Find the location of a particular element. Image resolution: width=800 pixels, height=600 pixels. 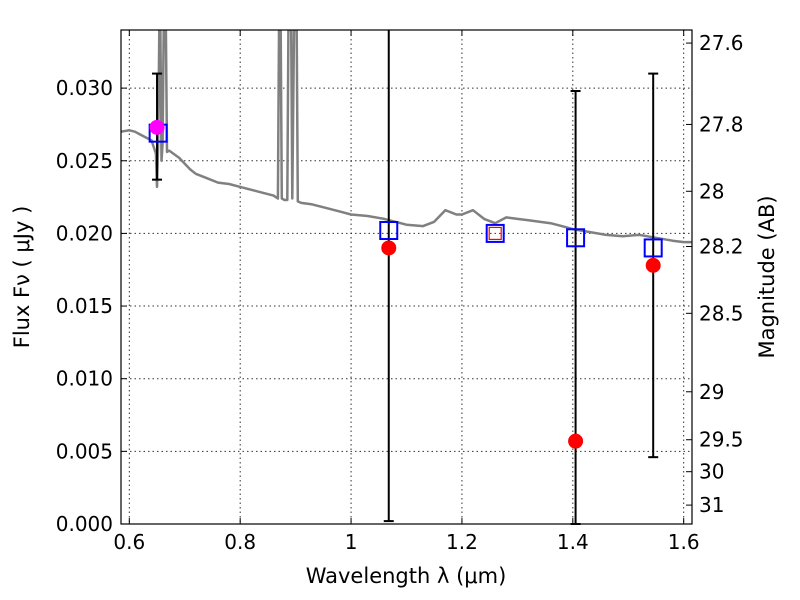

y-tick-label: 0.010 is located at coordinates (84, 379).